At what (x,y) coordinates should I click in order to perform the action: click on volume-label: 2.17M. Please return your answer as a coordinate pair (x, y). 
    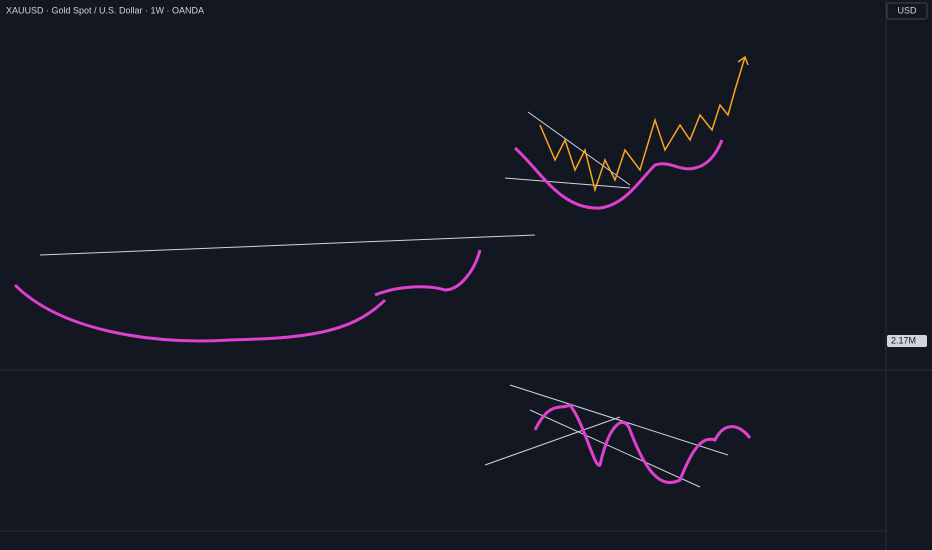
    Looking at the image, I should click on (903, 340).